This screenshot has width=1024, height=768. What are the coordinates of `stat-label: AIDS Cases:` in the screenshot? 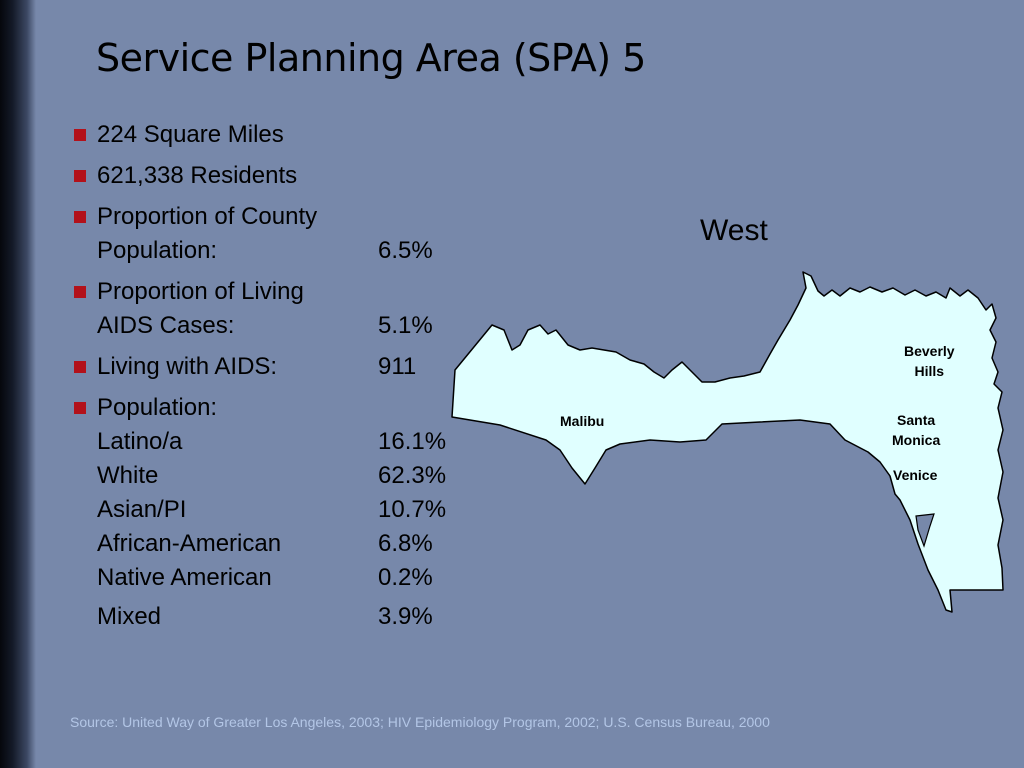 It's located at (166, 325).